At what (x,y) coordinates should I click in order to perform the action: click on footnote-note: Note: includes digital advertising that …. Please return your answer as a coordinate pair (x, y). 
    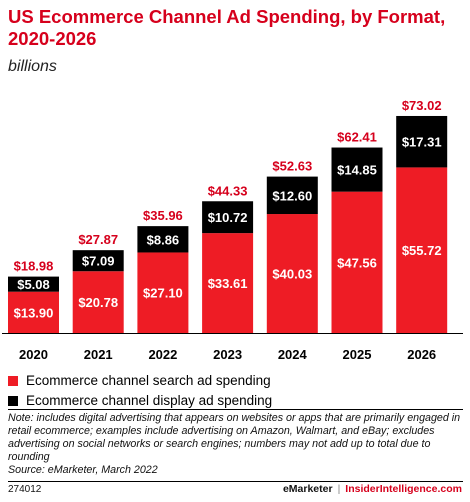
    Looking at the image, I should click on (234, 437).